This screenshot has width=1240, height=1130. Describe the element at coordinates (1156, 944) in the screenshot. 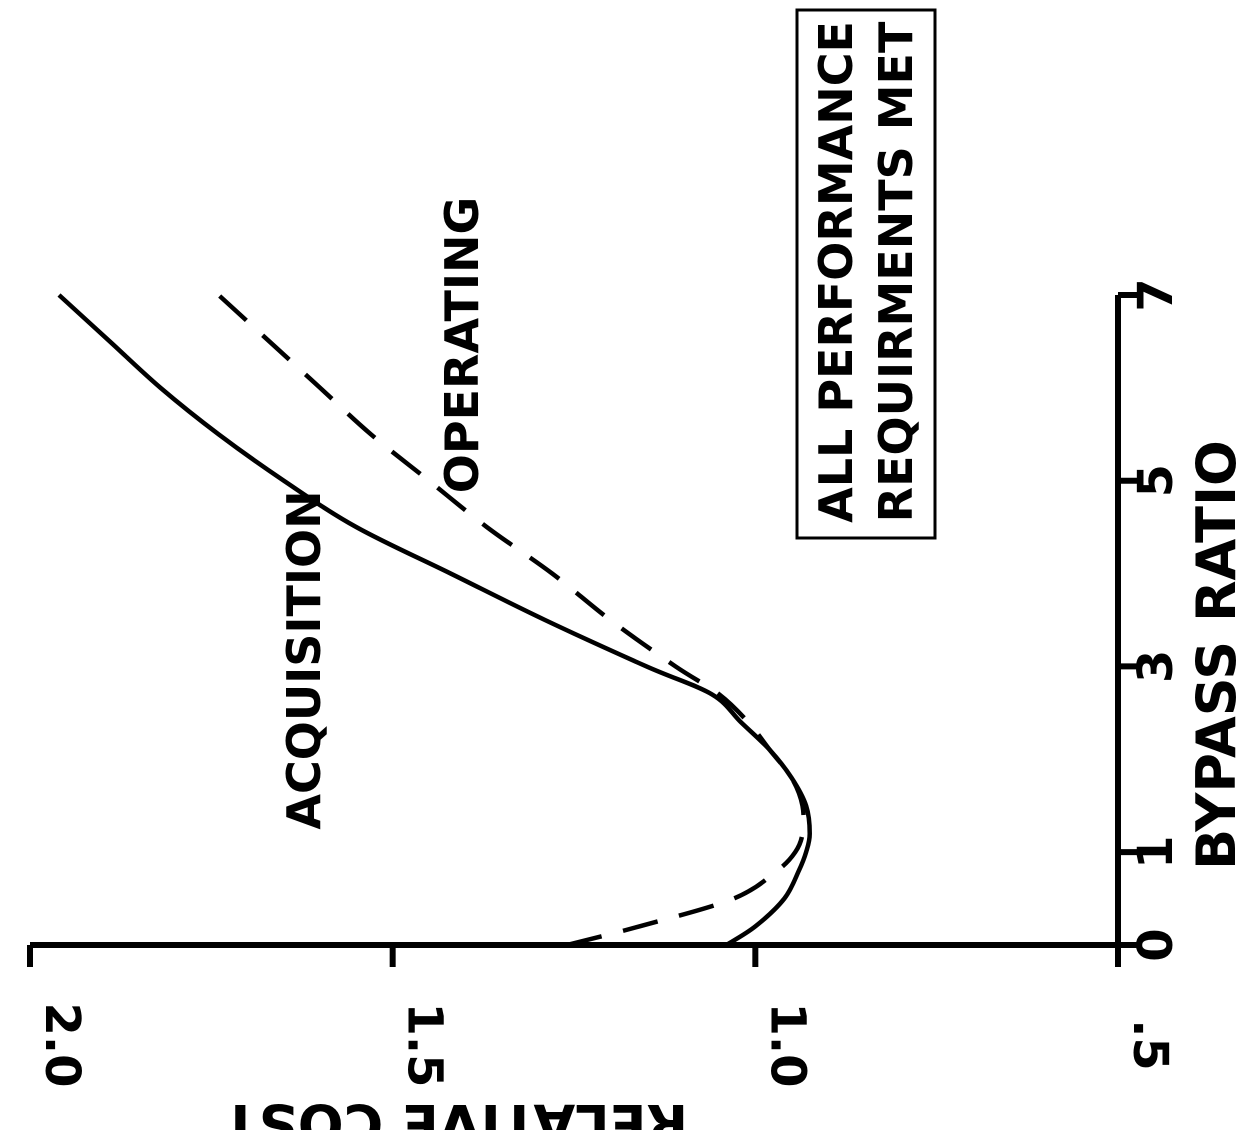

I see `x-tick-label-0: 0` at that location.